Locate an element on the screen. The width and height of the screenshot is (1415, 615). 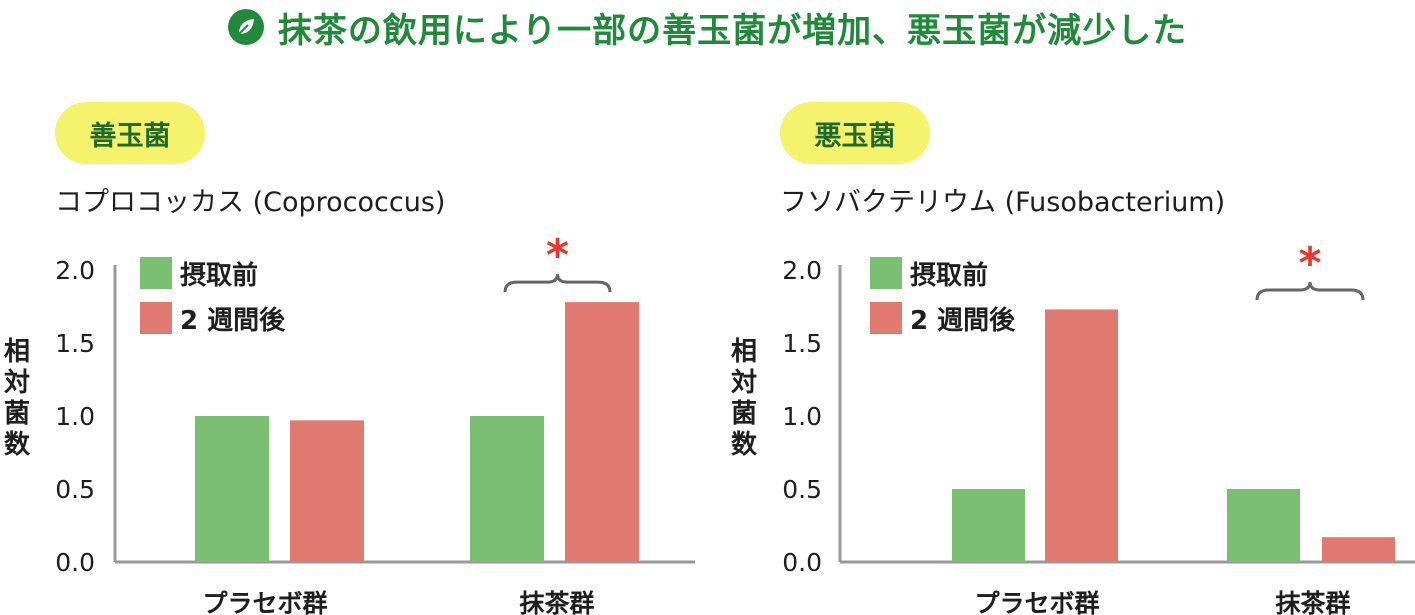
category-badge: 善玉菌 is located at coordinates (130, 133).